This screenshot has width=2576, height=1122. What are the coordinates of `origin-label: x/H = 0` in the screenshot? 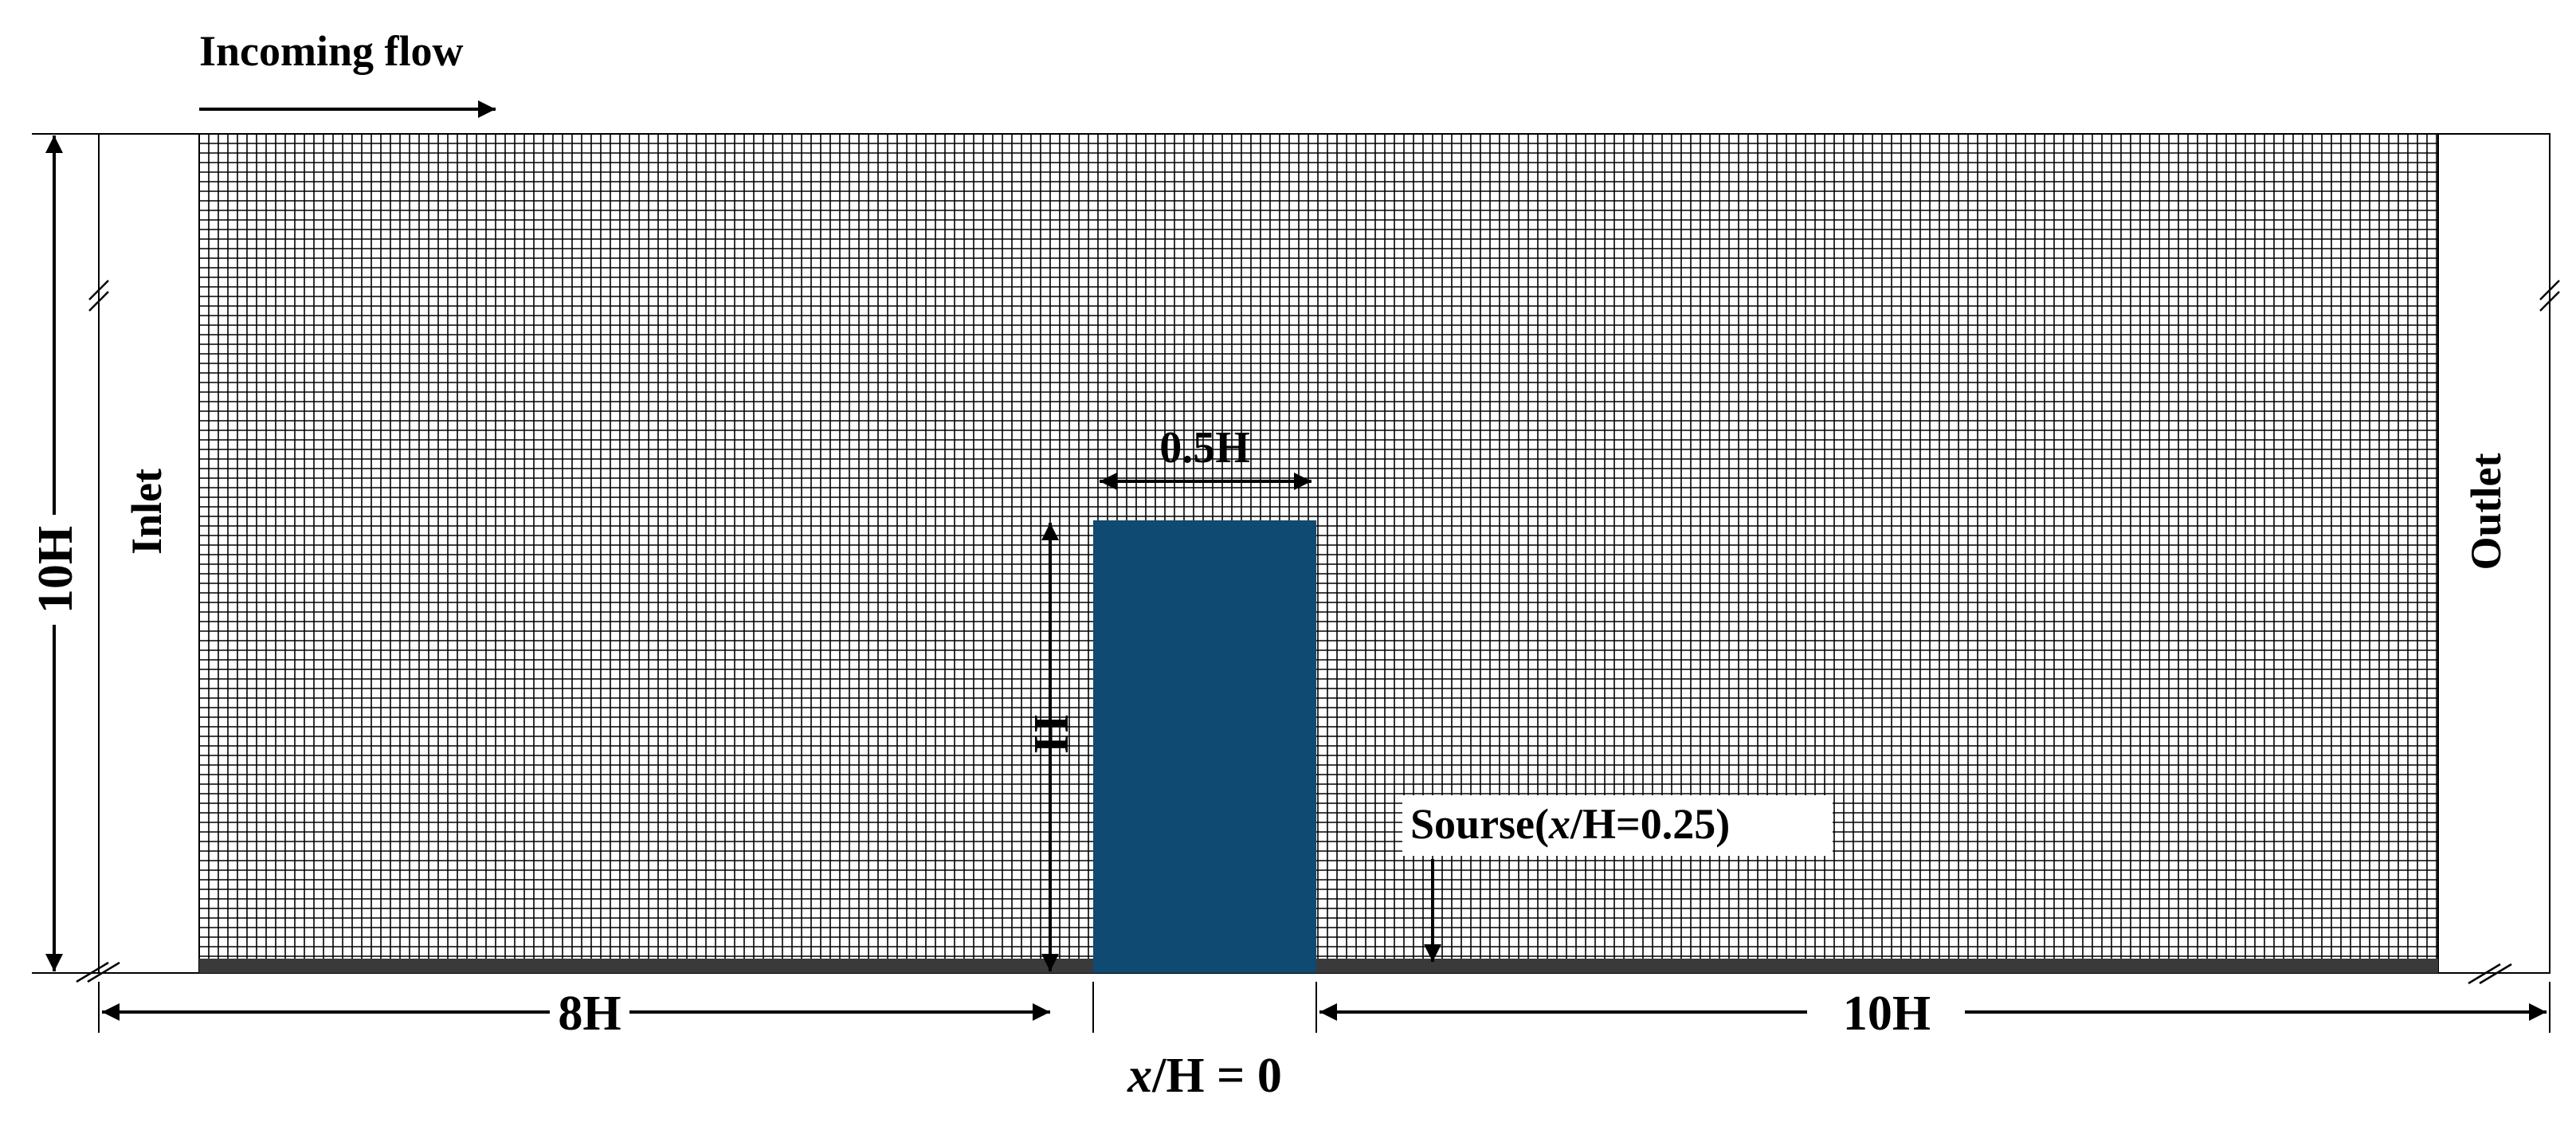 It's located at (1204, 1076).